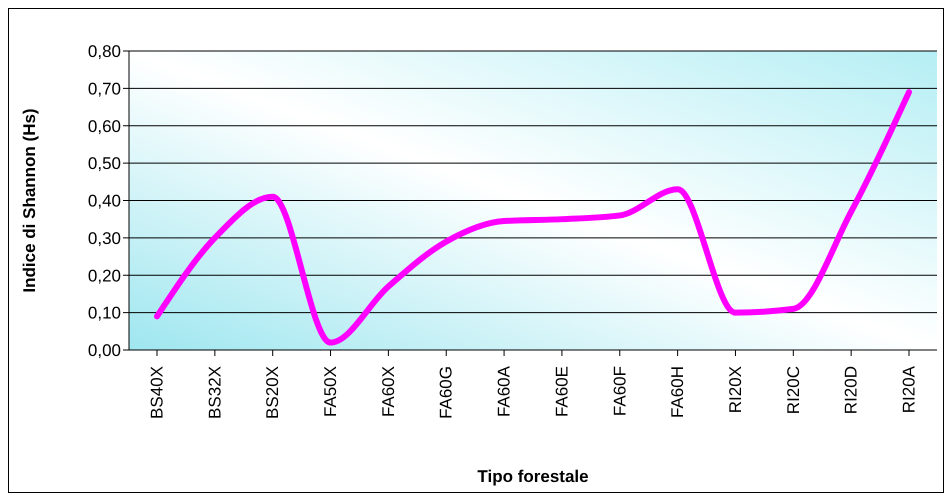 This screenshot has width=952, height=501. I want to click on y-tick-label: 0,00, so click(104, 350).